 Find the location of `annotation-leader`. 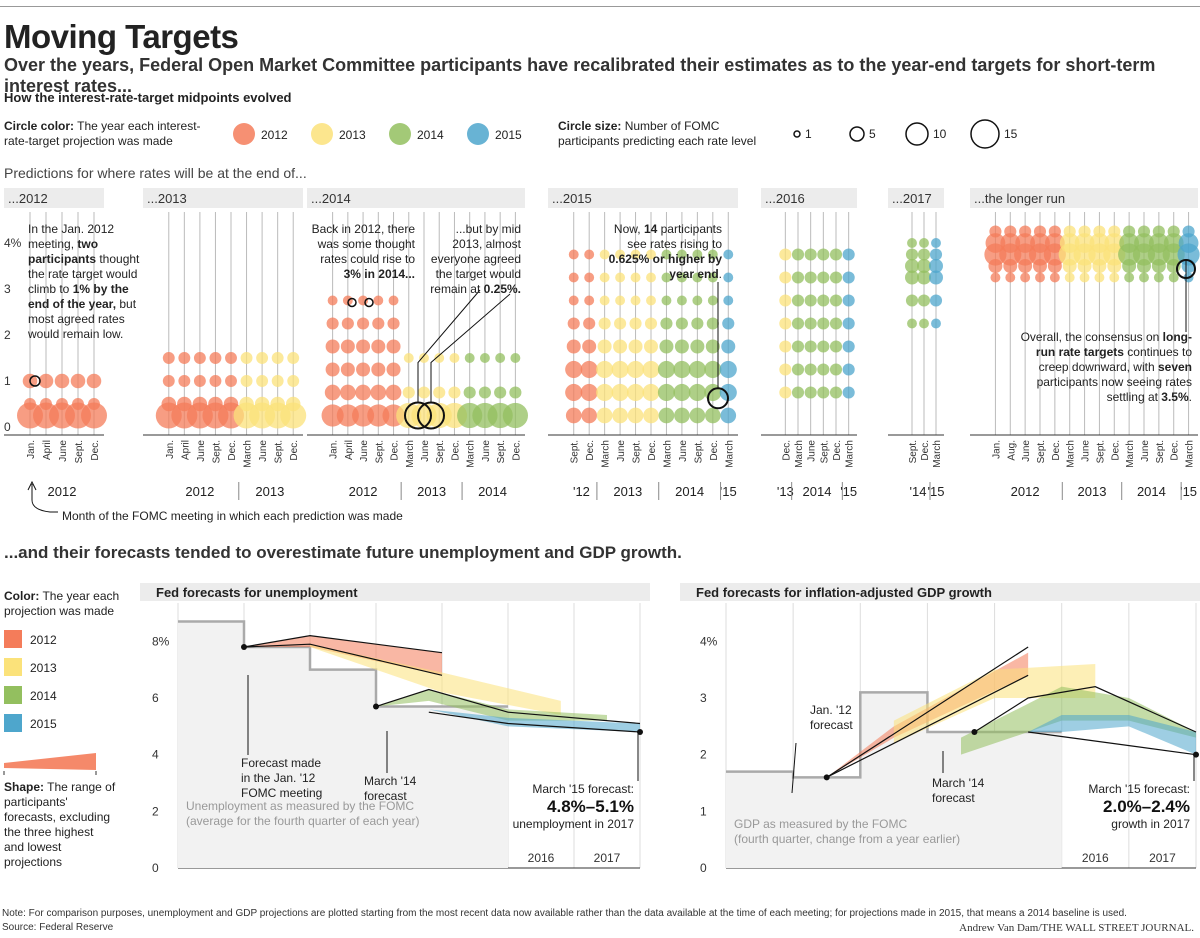

annotation-leader is located at coordinates (794, 768).